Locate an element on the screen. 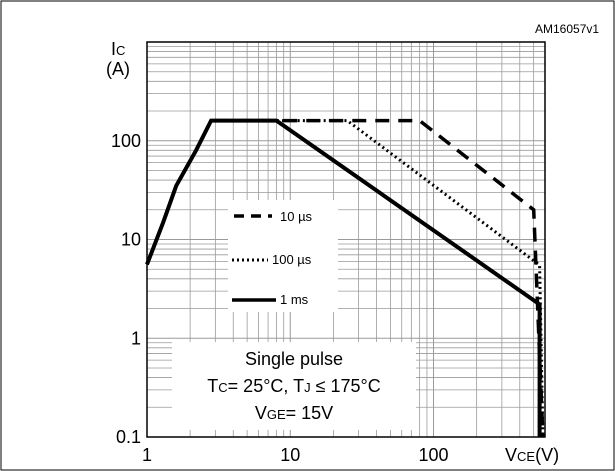 The image size is (615, 471). legend-label-100us: 100 µs is located at coordinates (292, 259).